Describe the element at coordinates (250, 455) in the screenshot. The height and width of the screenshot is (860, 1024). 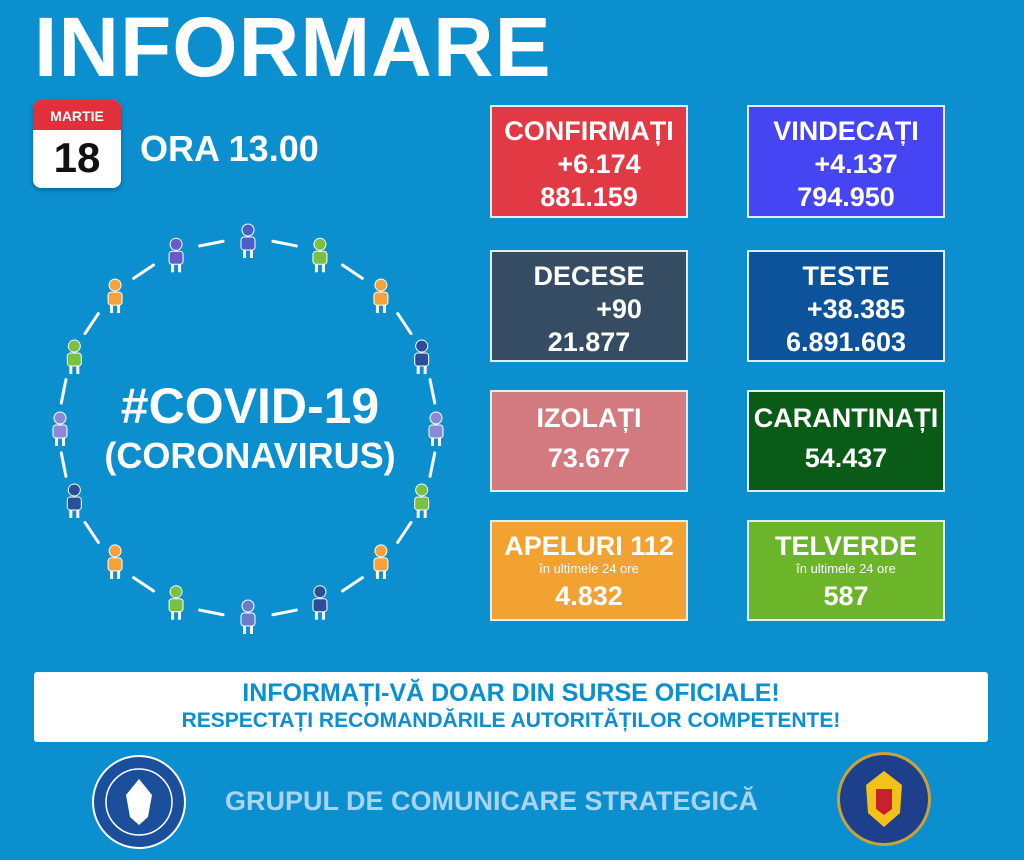
I see `covid-subtitle: (CORONAVIRUS)` at that location.